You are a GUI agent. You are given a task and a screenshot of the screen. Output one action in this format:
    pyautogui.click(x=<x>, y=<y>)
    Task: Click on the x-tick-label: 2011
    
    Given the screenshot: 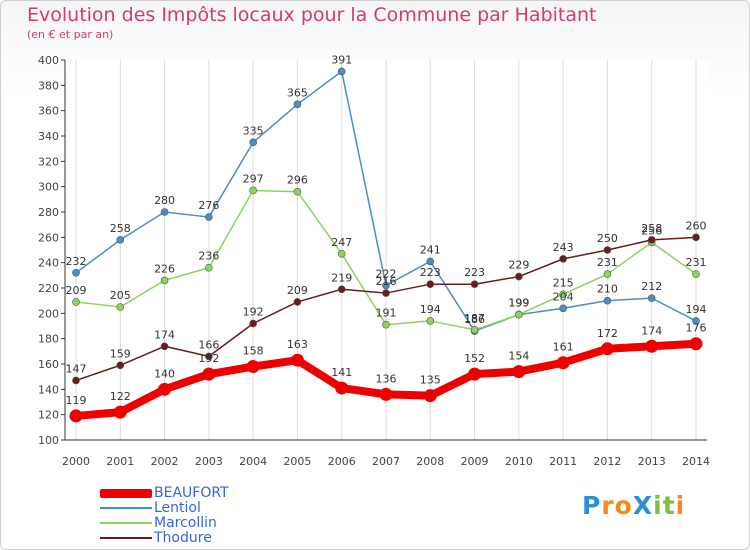 What is the action you would take?
    pyautogui.click(x=563, y=461)
    